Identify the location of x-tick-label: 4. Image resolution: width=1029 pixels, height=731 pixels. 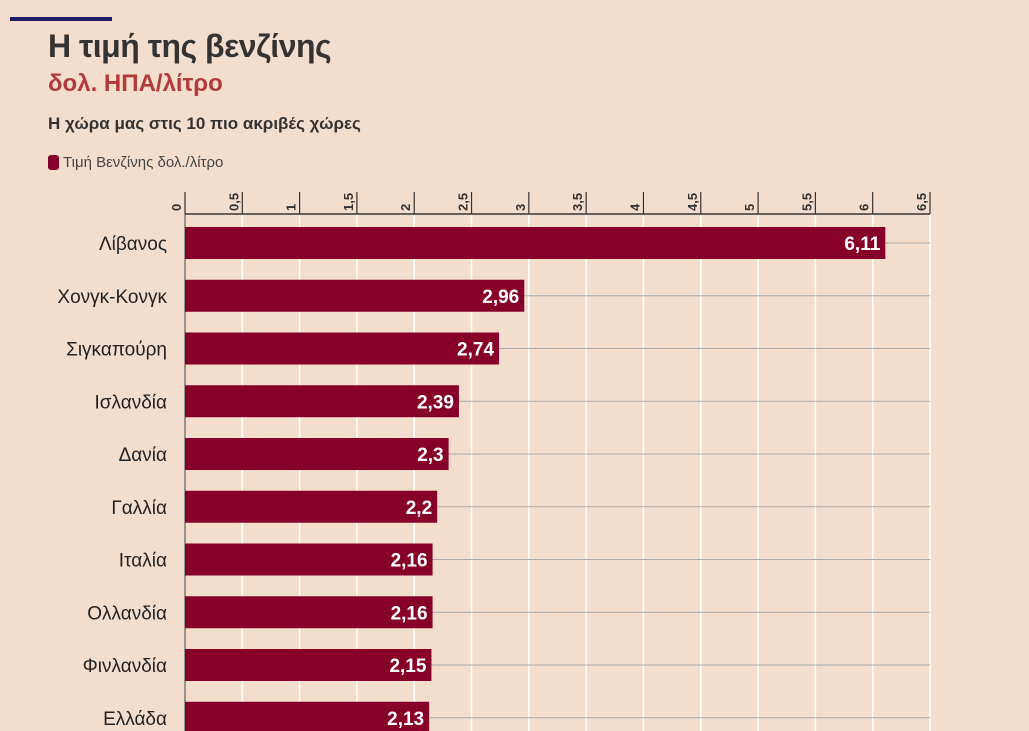
(634, 207).